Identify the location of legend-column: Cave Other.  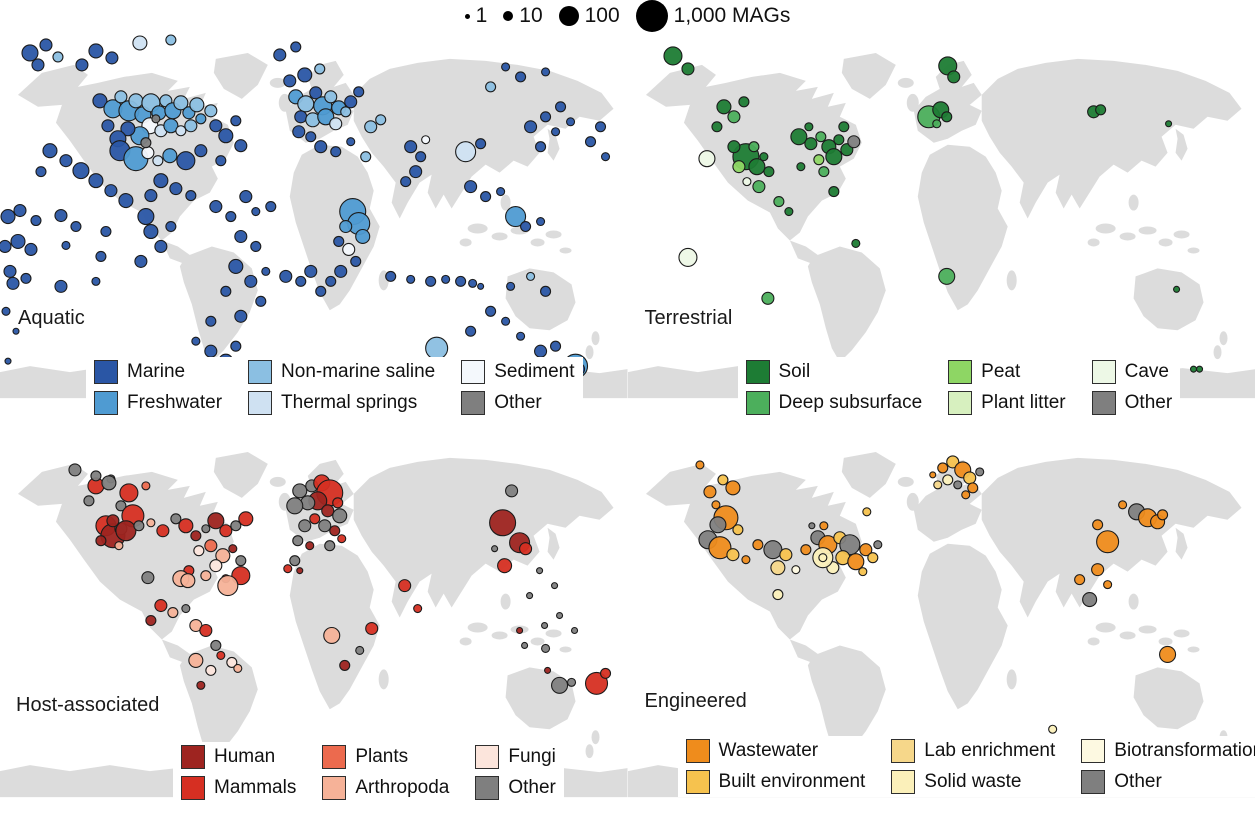
(1131, 387).